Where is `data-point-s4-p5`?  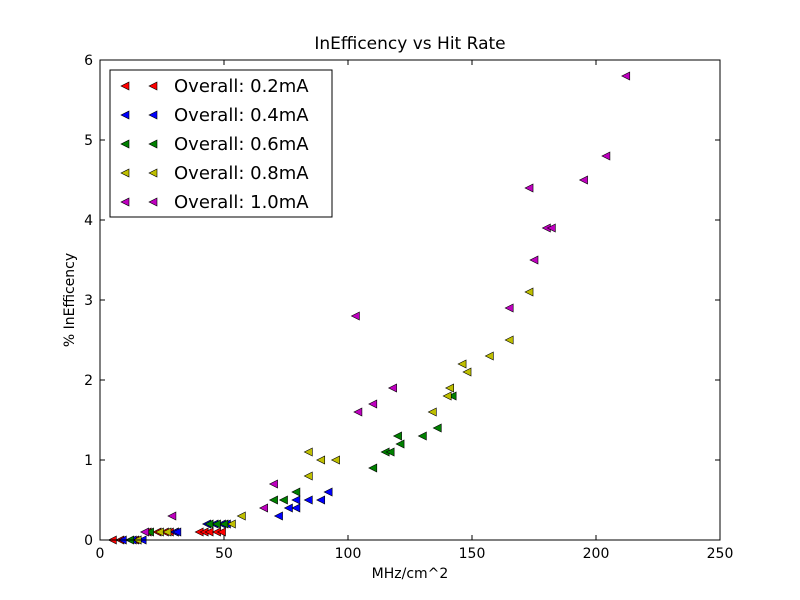
data-point-s4-p5 is located at coordinates (358, 412).